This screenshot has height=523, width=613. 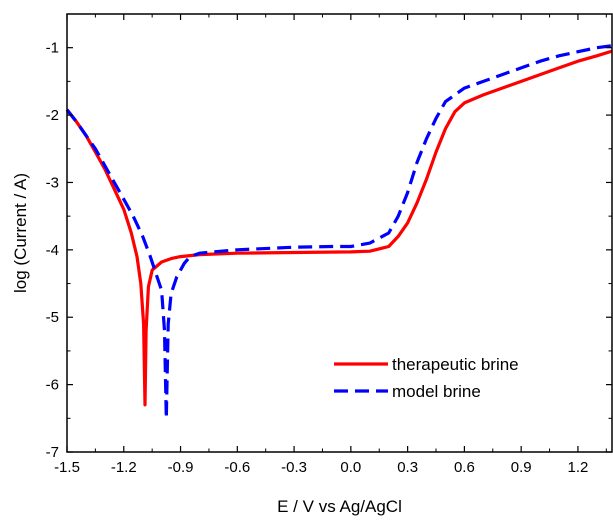 I want to click on y-axis-title: log (Current / A), so click(x=20, y=233).